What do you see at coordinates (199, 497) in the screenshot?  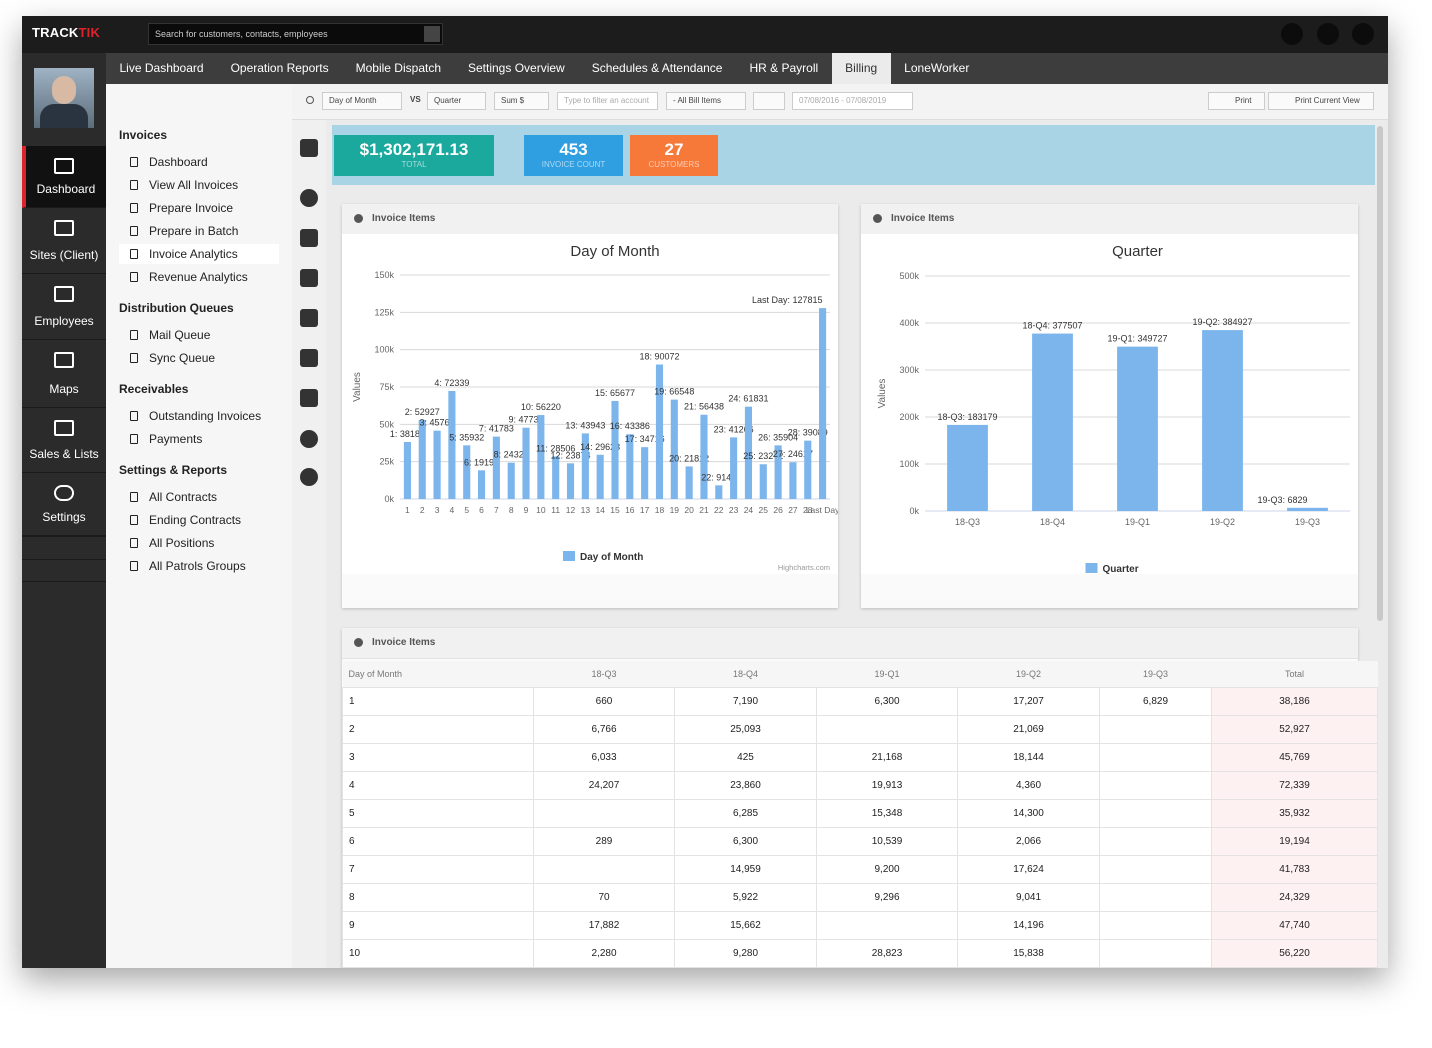 I see `menu-item: All Contracts` at bounding box center [199, 497].